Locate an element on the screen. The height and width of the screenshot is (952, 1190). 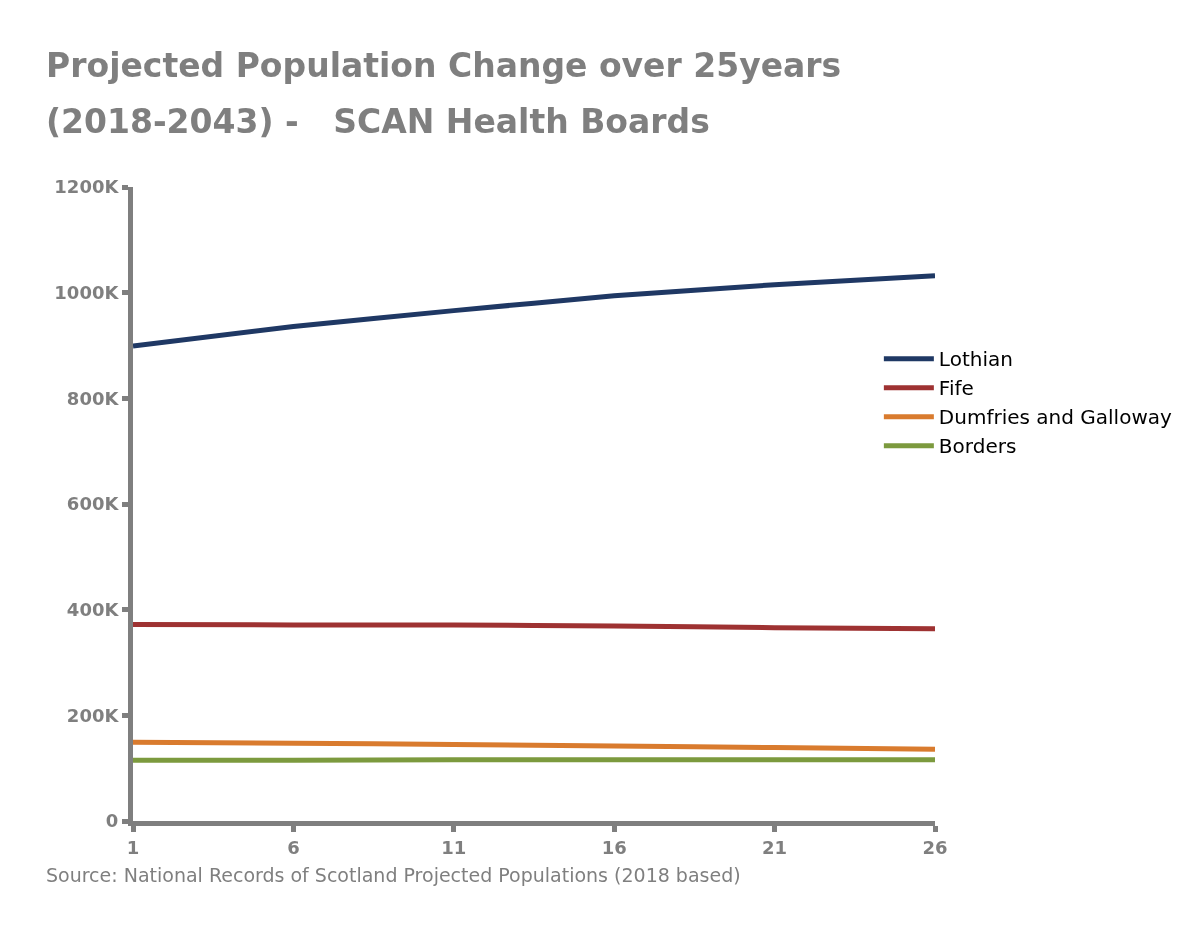
y-tick-label: 400K is located at coordinates (93, 609).